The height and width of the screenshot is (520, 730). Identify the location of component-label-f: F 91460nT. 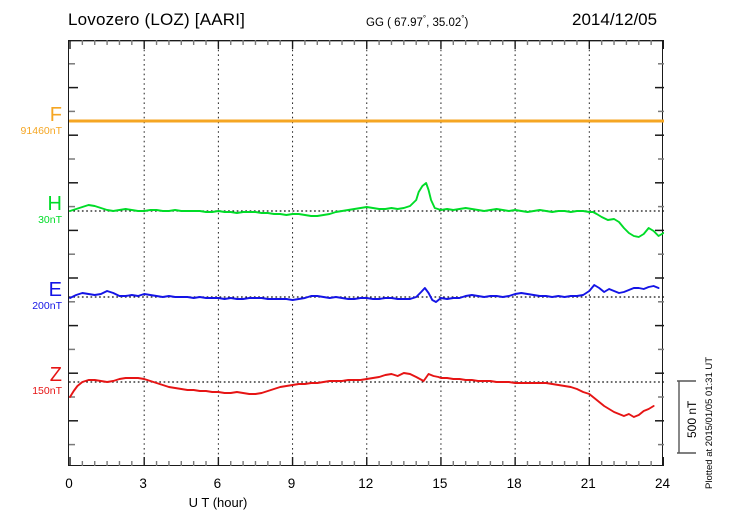
(34, 121).